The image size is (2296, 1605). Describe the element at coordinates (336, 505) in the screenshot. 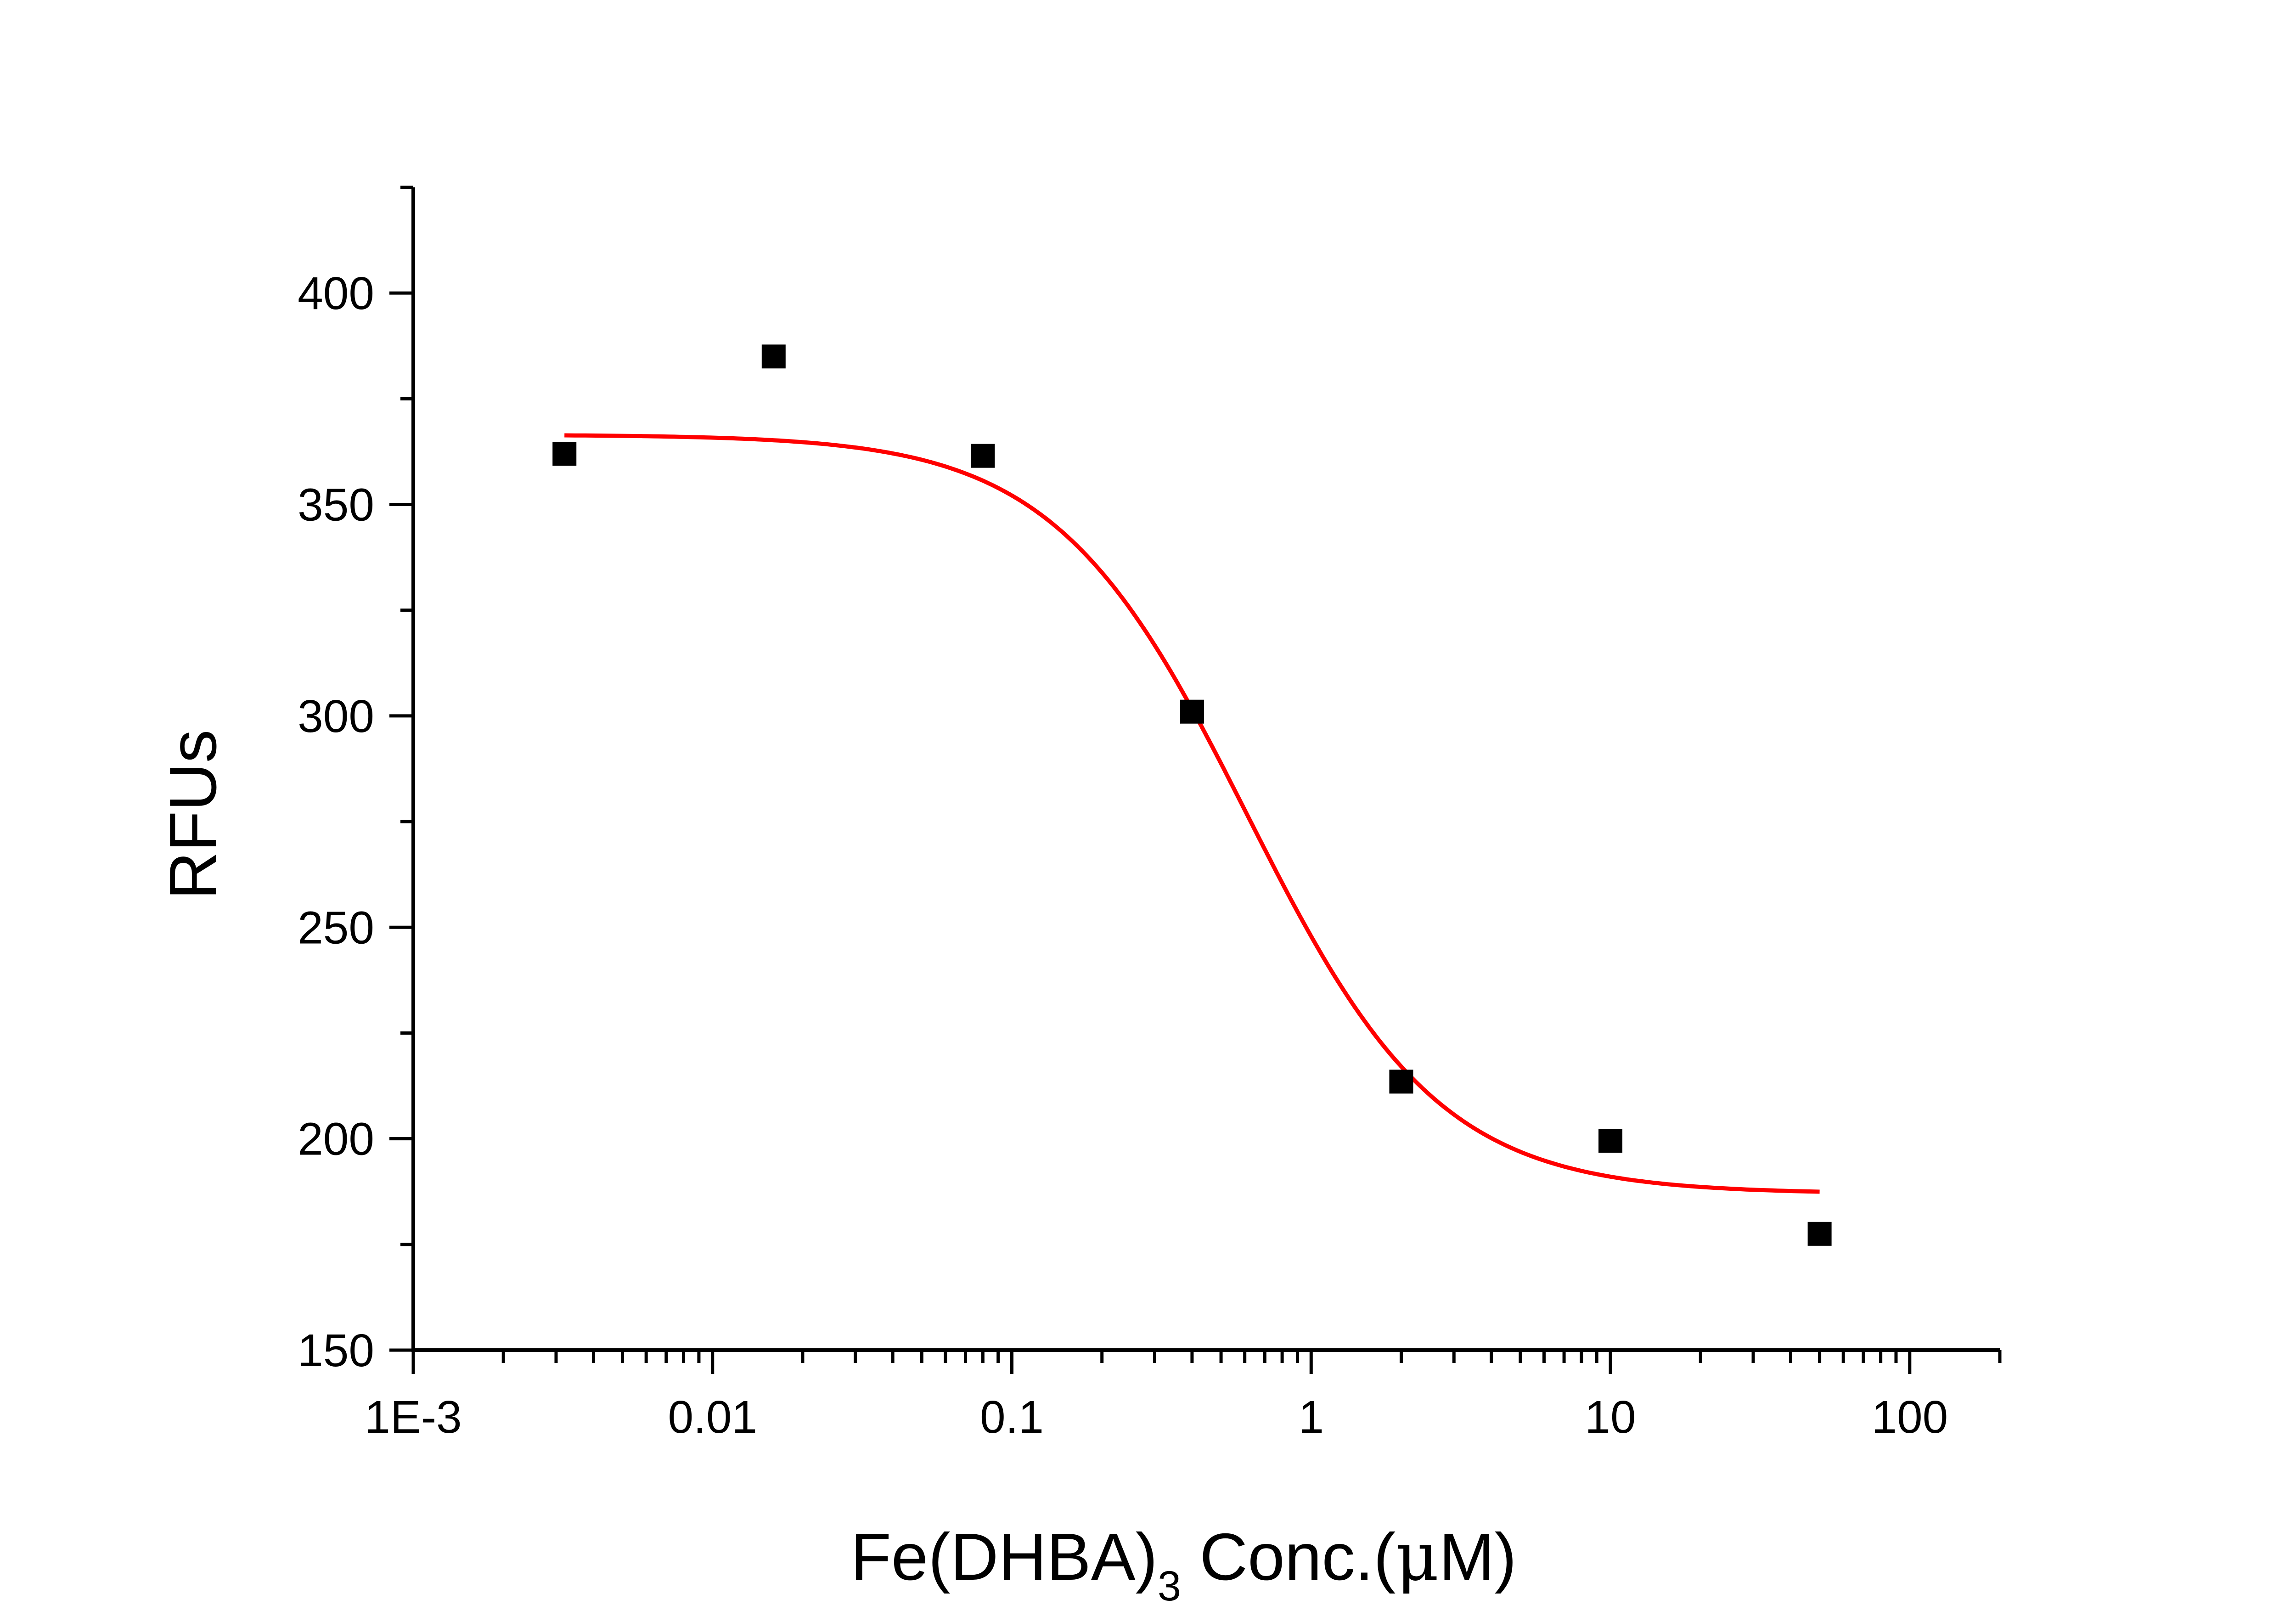

I see `y-tick-label: 350` at that location.